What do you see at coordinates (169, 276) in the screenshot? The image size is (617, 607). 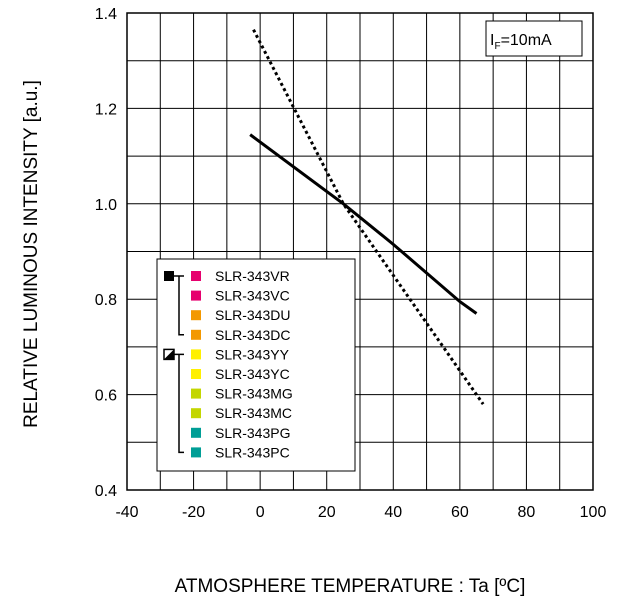 I see `legend-group-marker-solid` at bounding box center [169, 276].